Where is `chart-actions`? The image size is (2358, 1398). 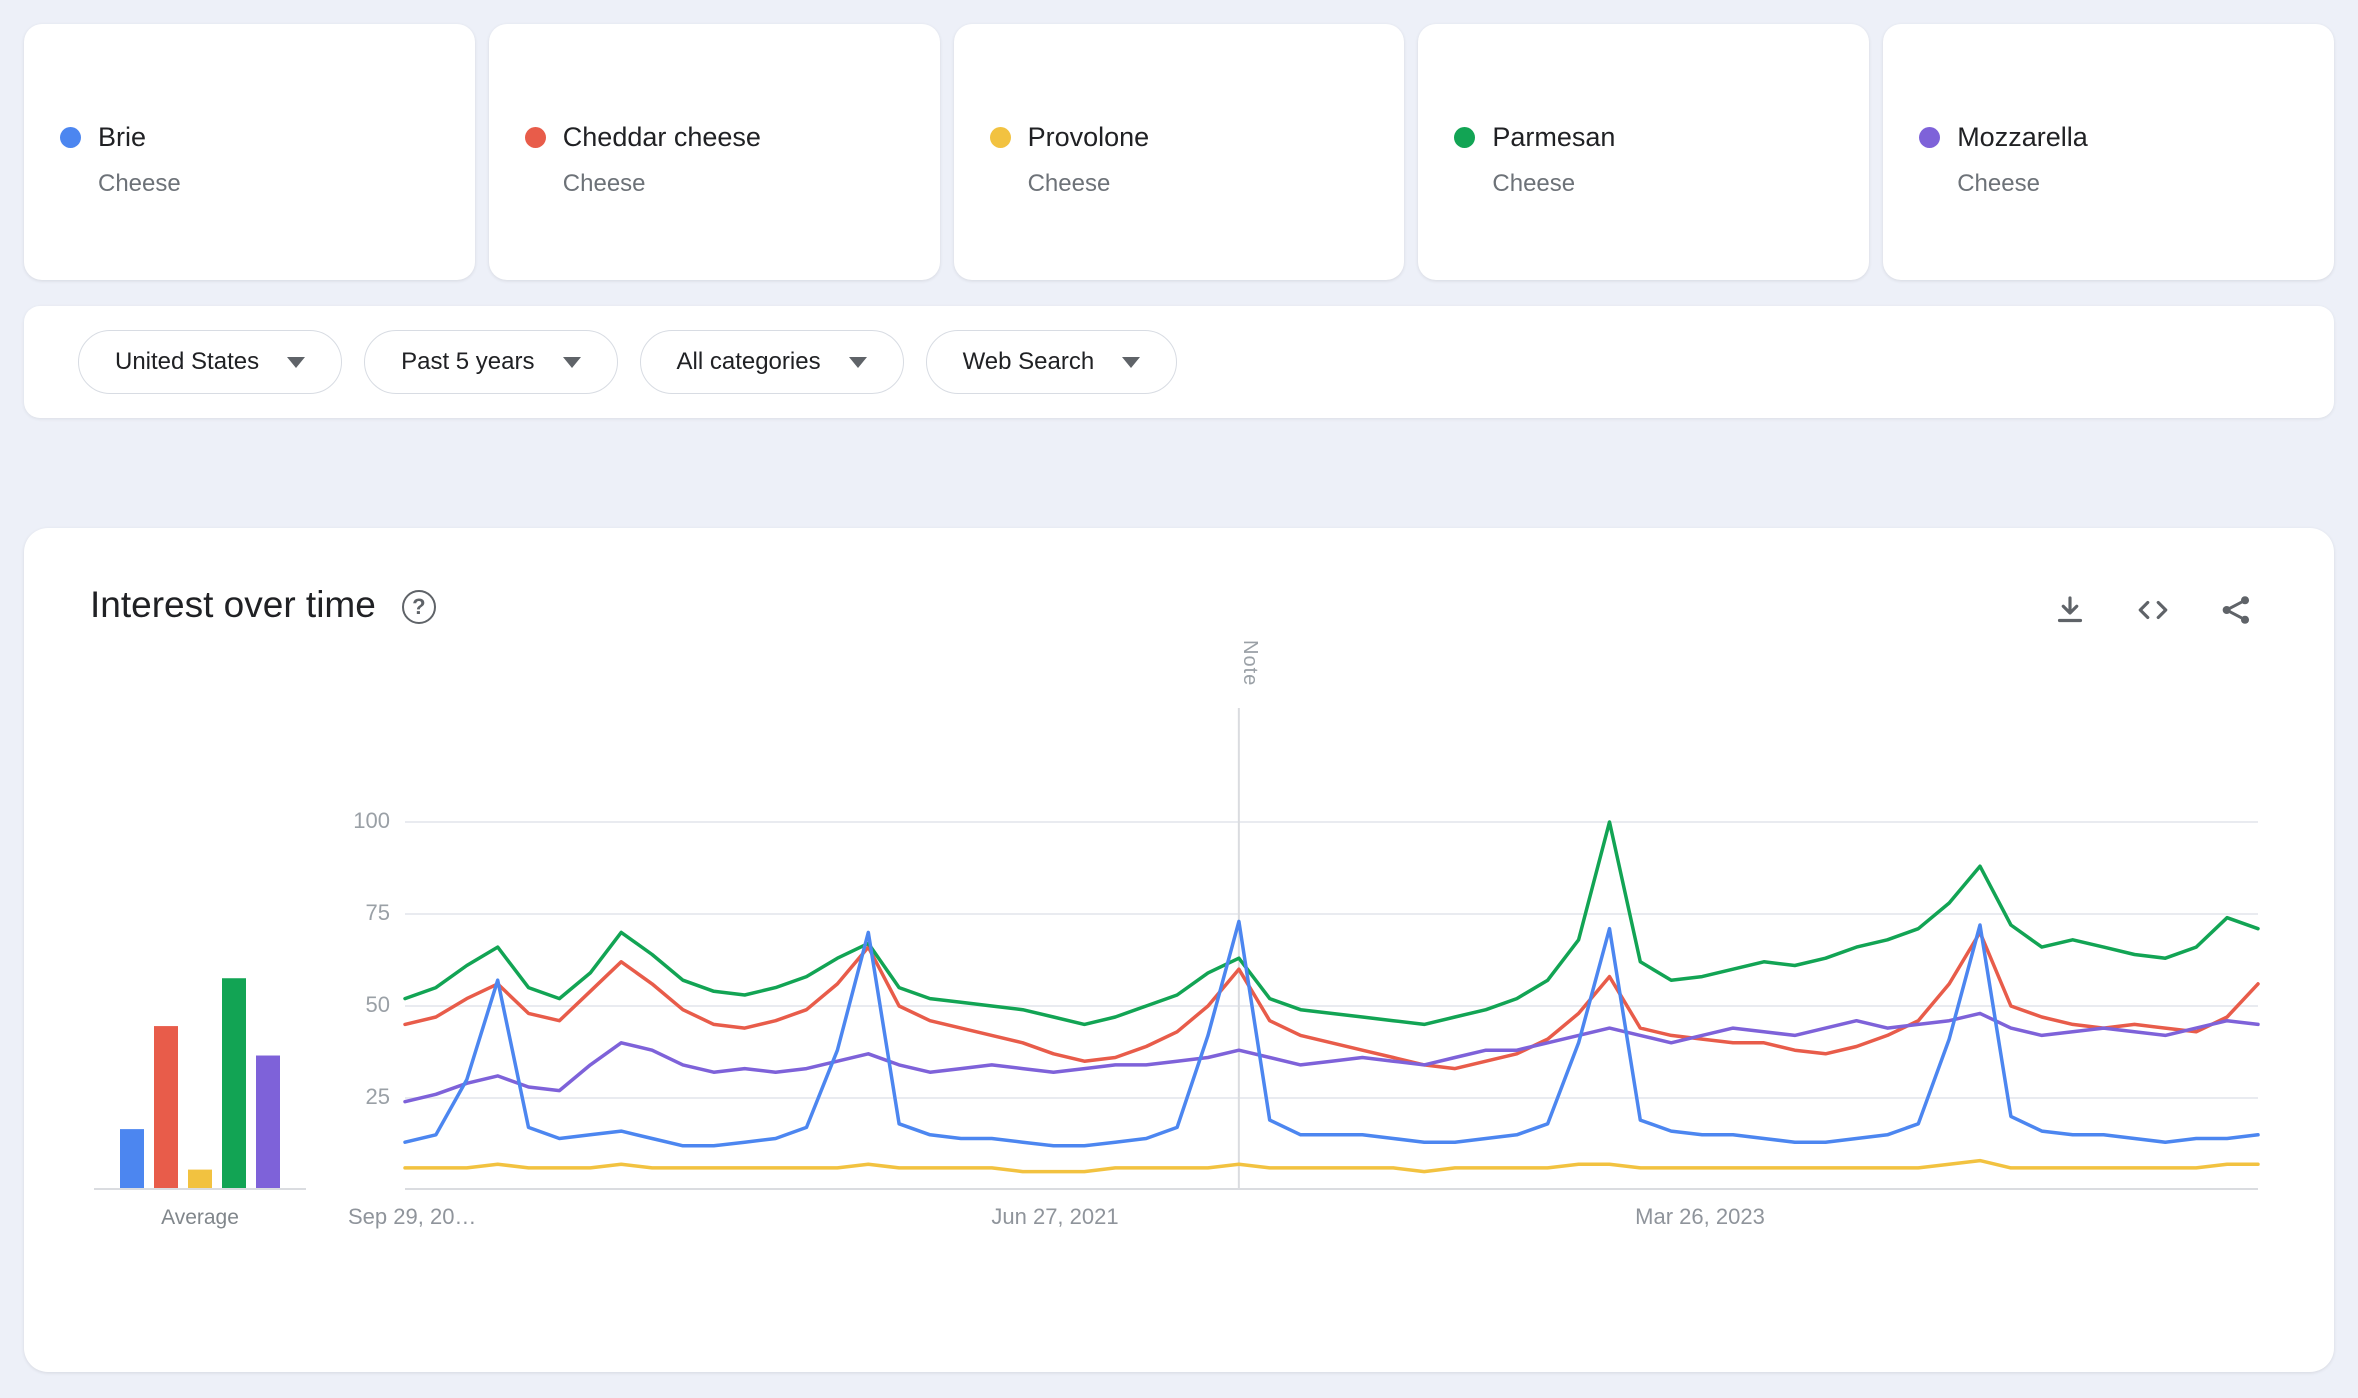 chart-actions is located at coordinates (2153, 610).